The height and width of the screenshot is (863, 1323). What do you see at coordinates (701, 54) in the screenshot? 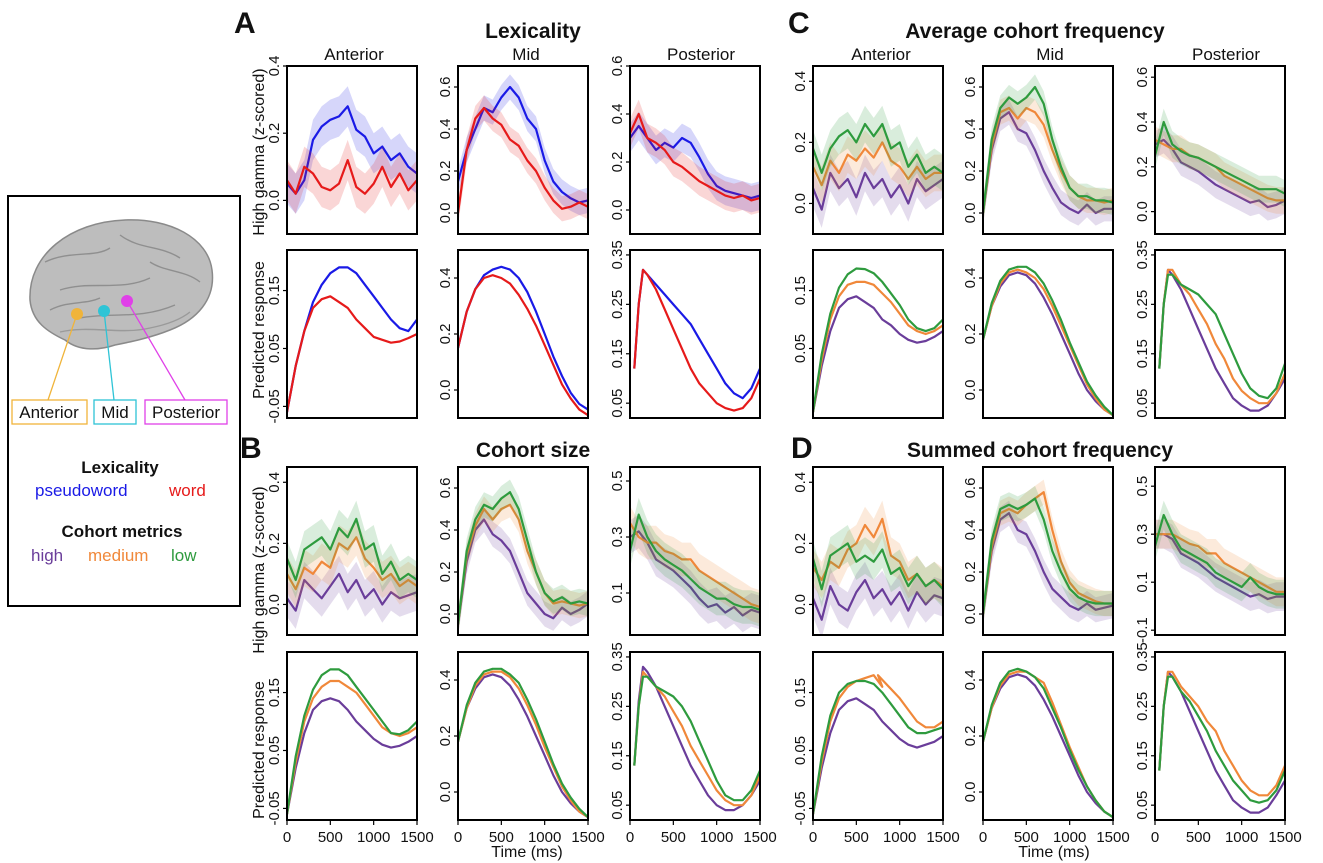
I see `column-label-posterior-a: Posterior` at bounding box center [701, 54].